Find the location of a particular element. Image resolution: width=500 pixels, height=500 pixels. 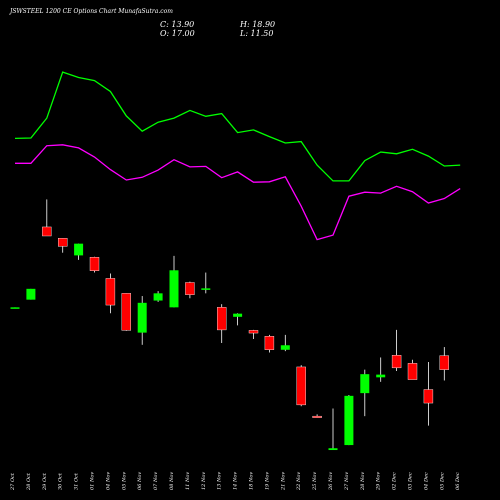

x-tick-label: 04 Dec is located at coordinates (426, 481).